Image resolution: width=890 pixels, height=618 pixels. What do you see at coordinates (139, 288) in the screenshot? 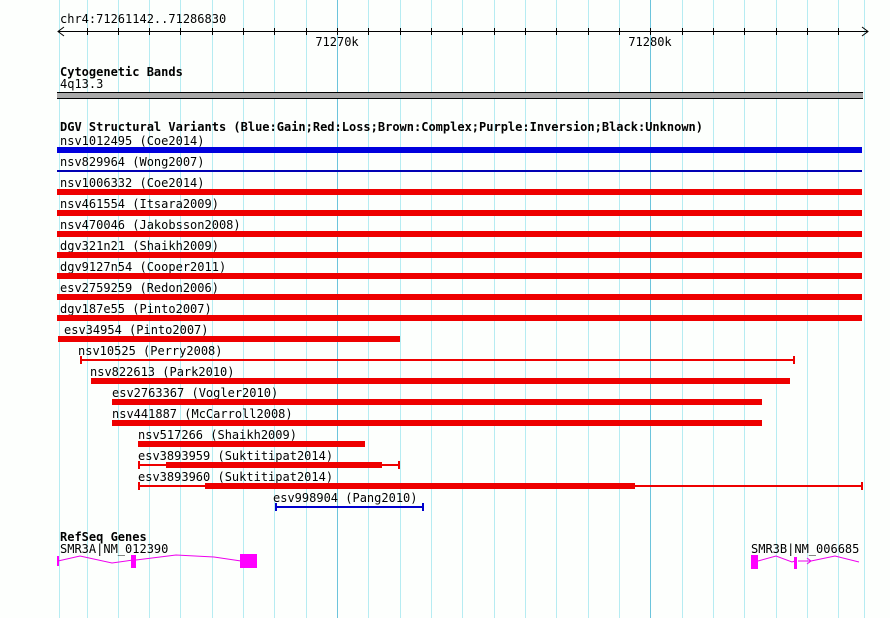
I see `variant-label-esv2759259: esv2759259 (Redon2006)` at bounding box center [139, 288].